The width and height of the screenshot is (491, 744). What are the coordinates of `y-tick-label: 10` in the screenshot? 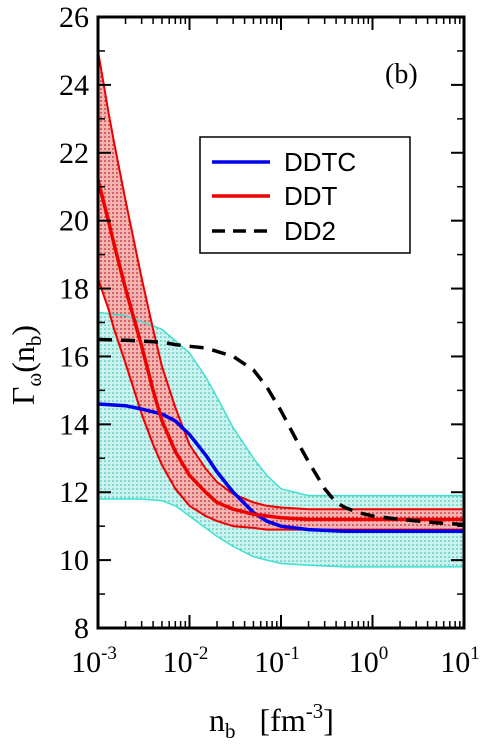 It's located at (74, 560).